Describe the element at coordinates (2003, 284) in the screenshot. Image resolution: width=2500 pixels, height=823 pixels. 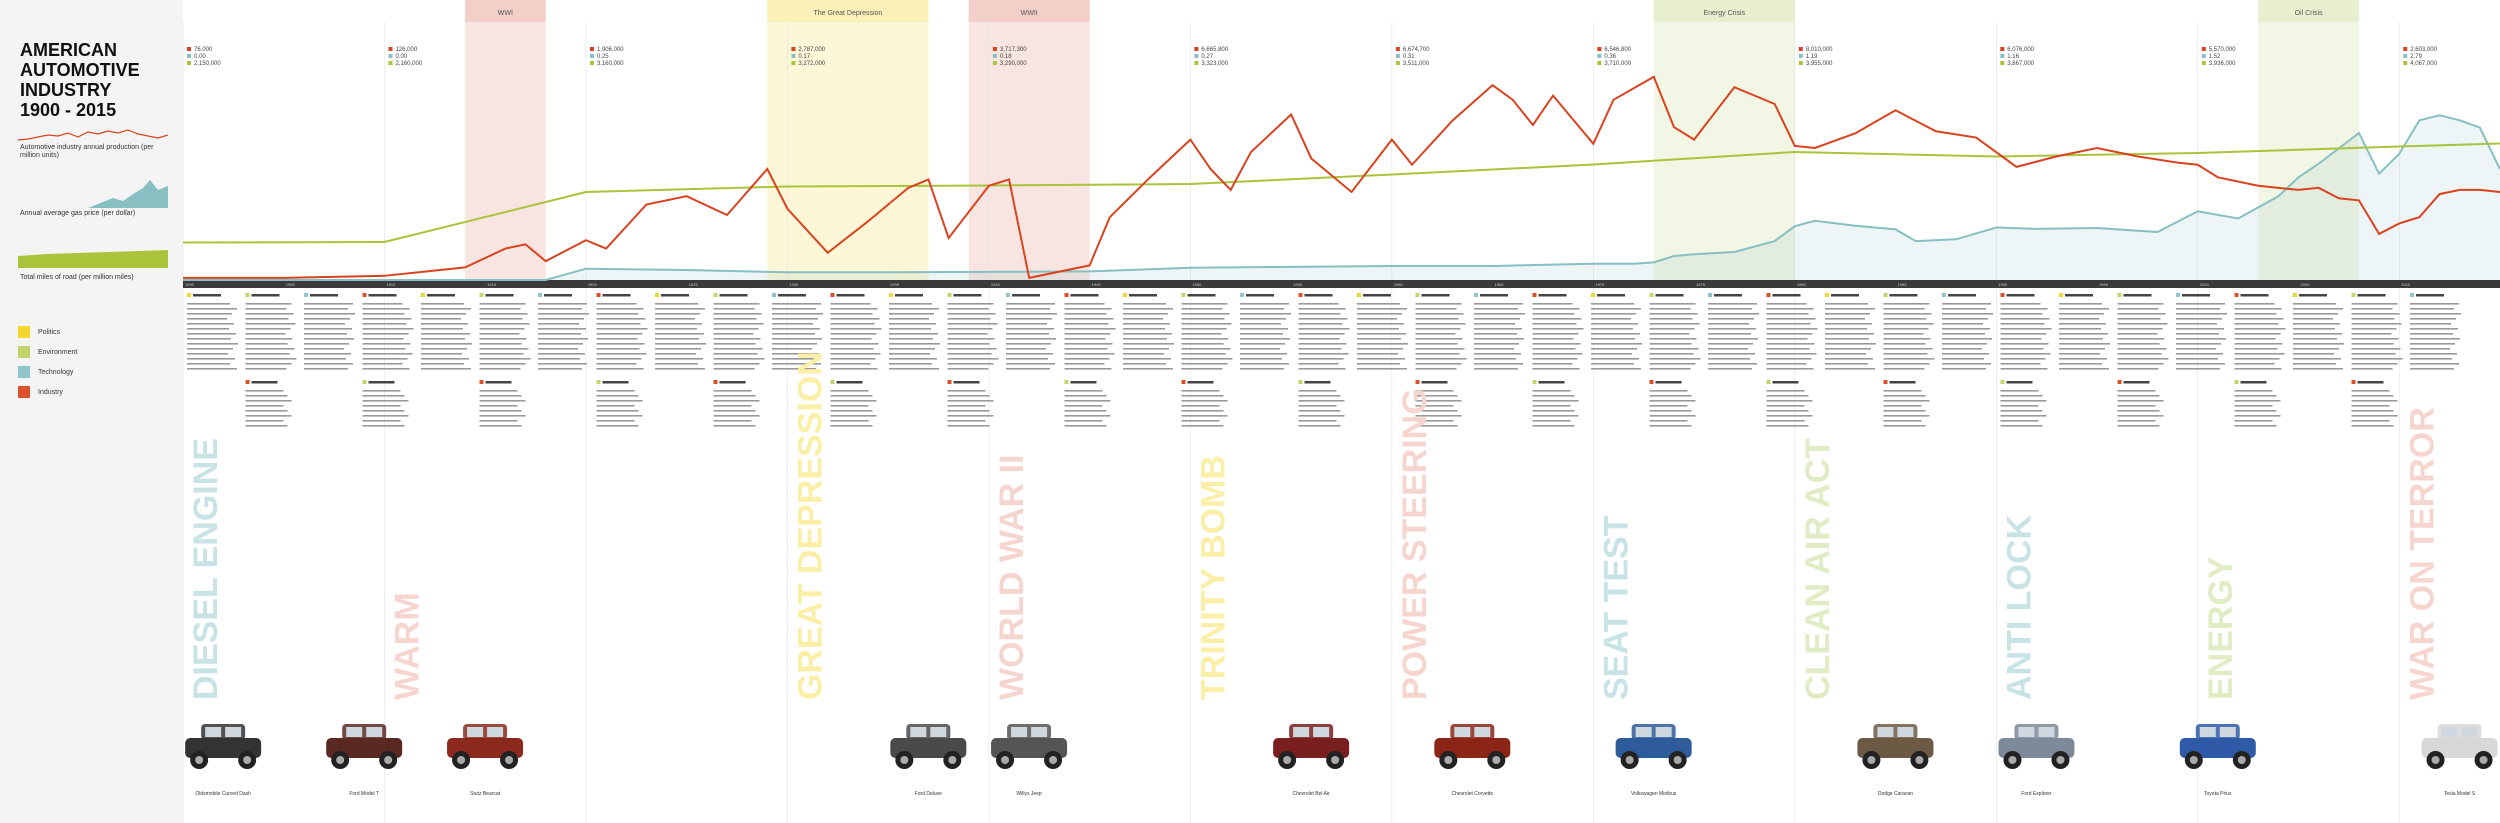
I see `timeline-year: 1990` at that location.